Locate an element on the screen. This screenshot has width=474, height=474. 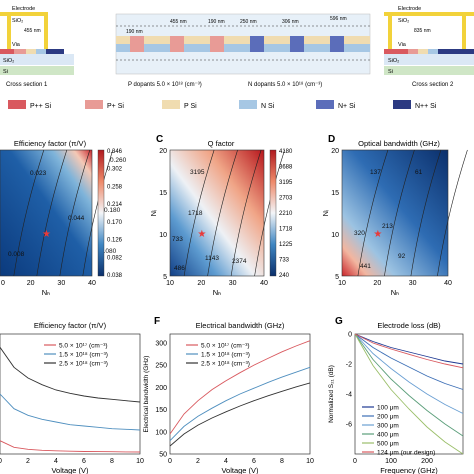
colorbar-tick: 3195 is located at coordinates (286, 183).